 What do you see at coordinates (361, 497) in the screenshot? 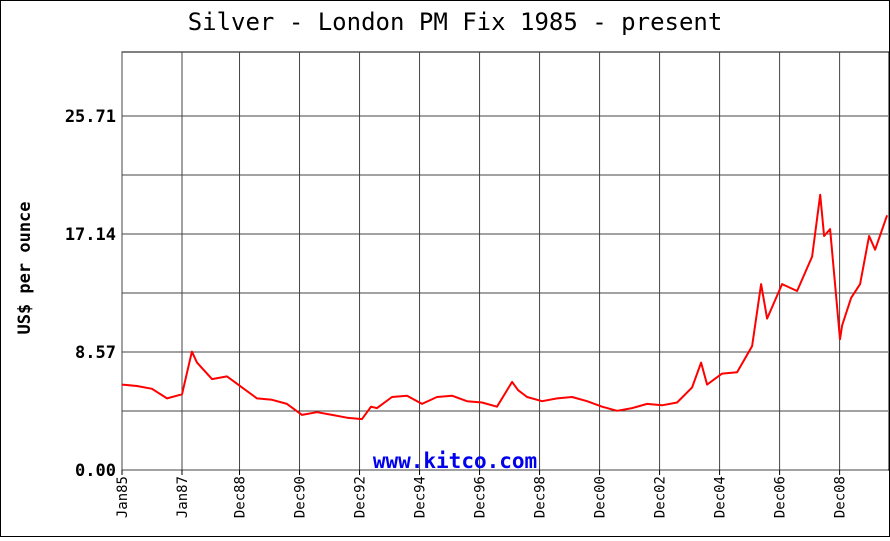
I see `x-tick-label: Dec92` at bounding box center [361, 497].